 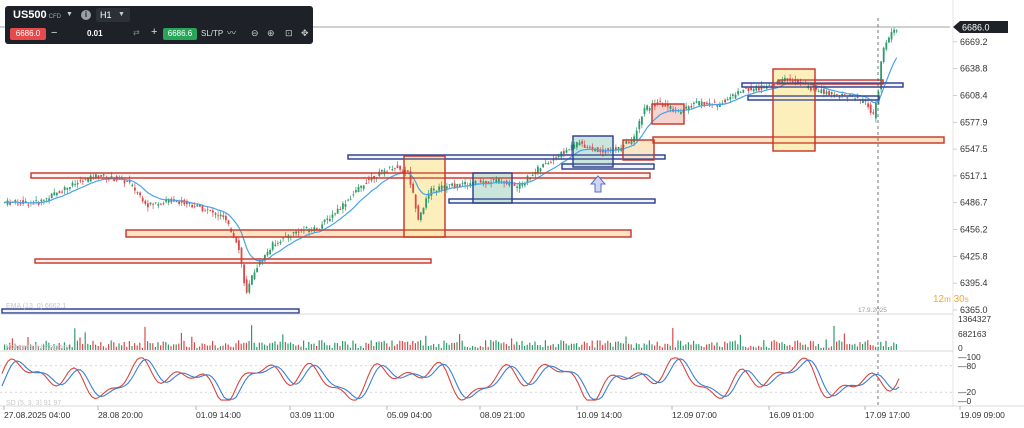 What do you see at coordinates (54, 33) in the screenshot?
I see `quantity-decrease-button: −` at bounding box center [54, 33].